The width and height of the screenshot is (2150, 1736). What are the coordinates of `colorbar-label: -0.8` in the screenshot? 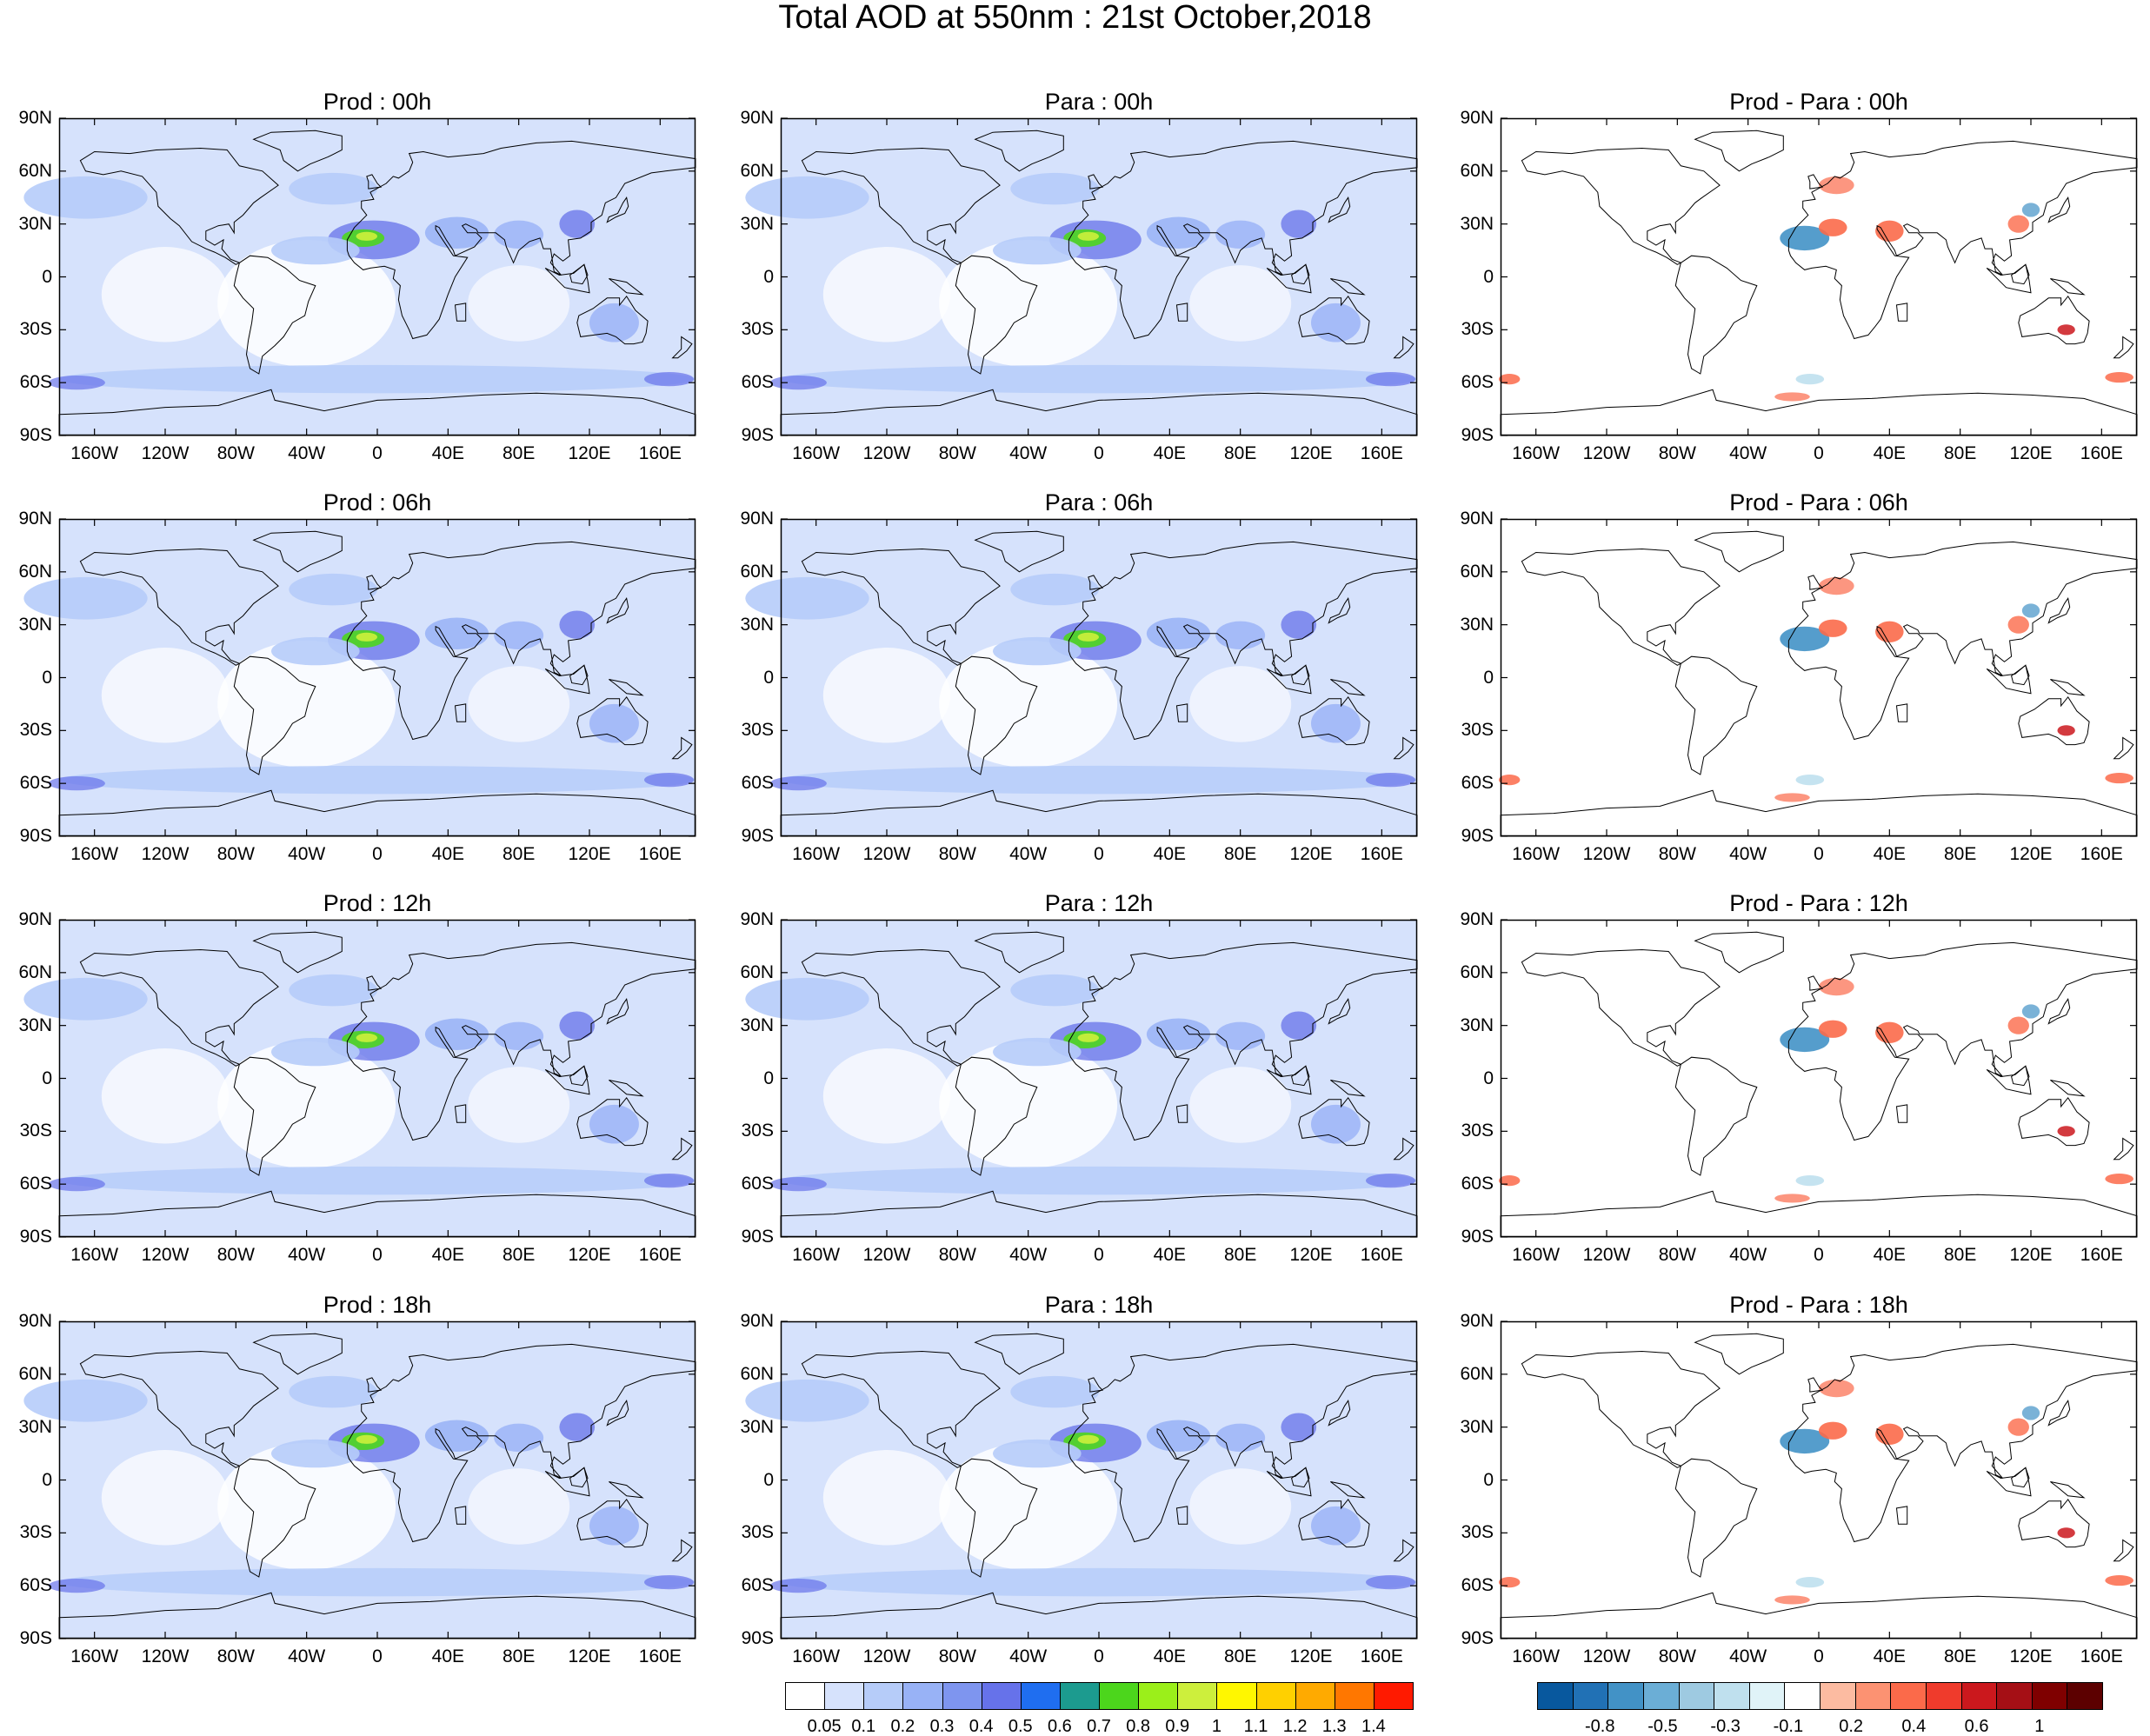 It's located at (1600, 1726).